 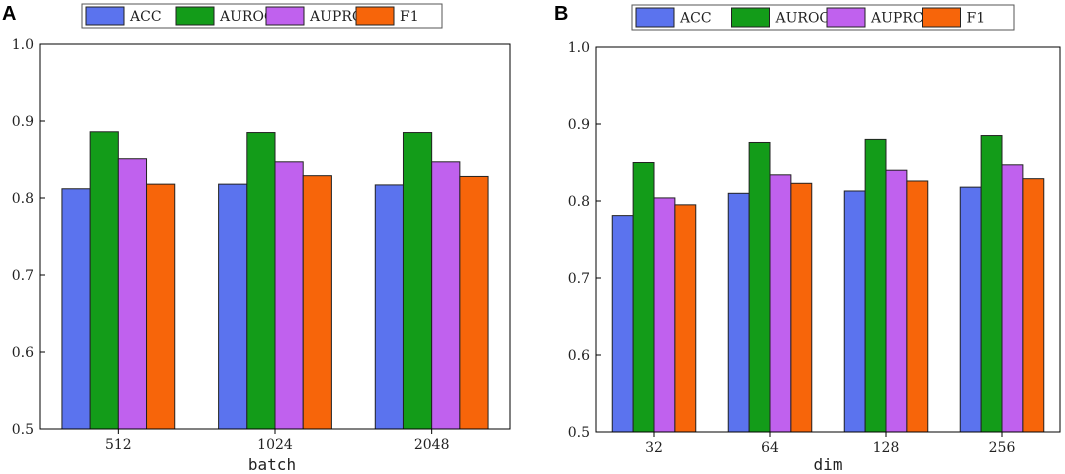 I want to click on panel-b-ytick-label: 0.8, so click(x=579, y=202).